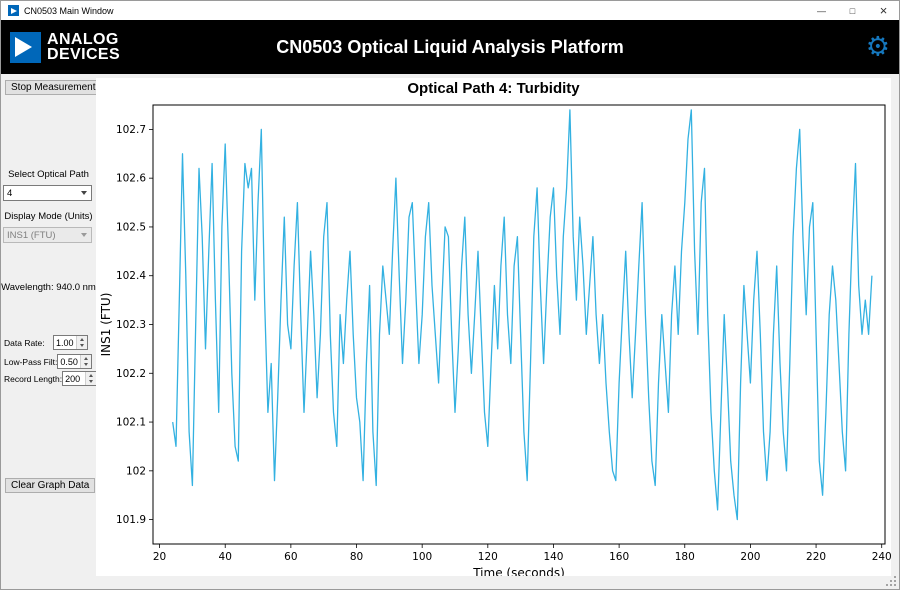  I want to click on minimize-button: —, so click(821, 10).